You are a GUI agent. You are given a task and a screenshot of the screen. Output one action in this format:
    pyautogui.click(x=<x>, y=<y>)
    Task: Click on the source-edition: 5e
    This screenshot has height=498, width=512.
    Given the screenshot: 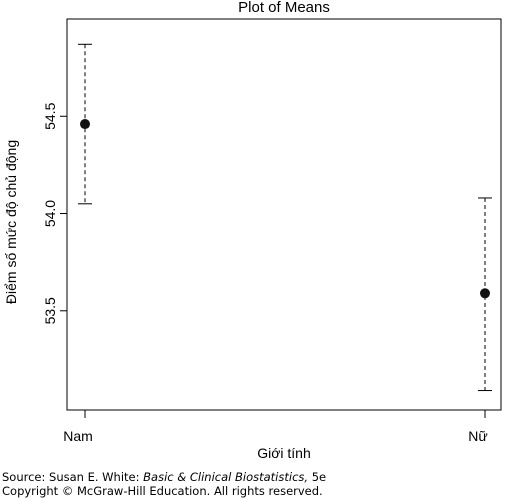 What is the action you would take?
    pyautogui.click(x=317, y=477)
    